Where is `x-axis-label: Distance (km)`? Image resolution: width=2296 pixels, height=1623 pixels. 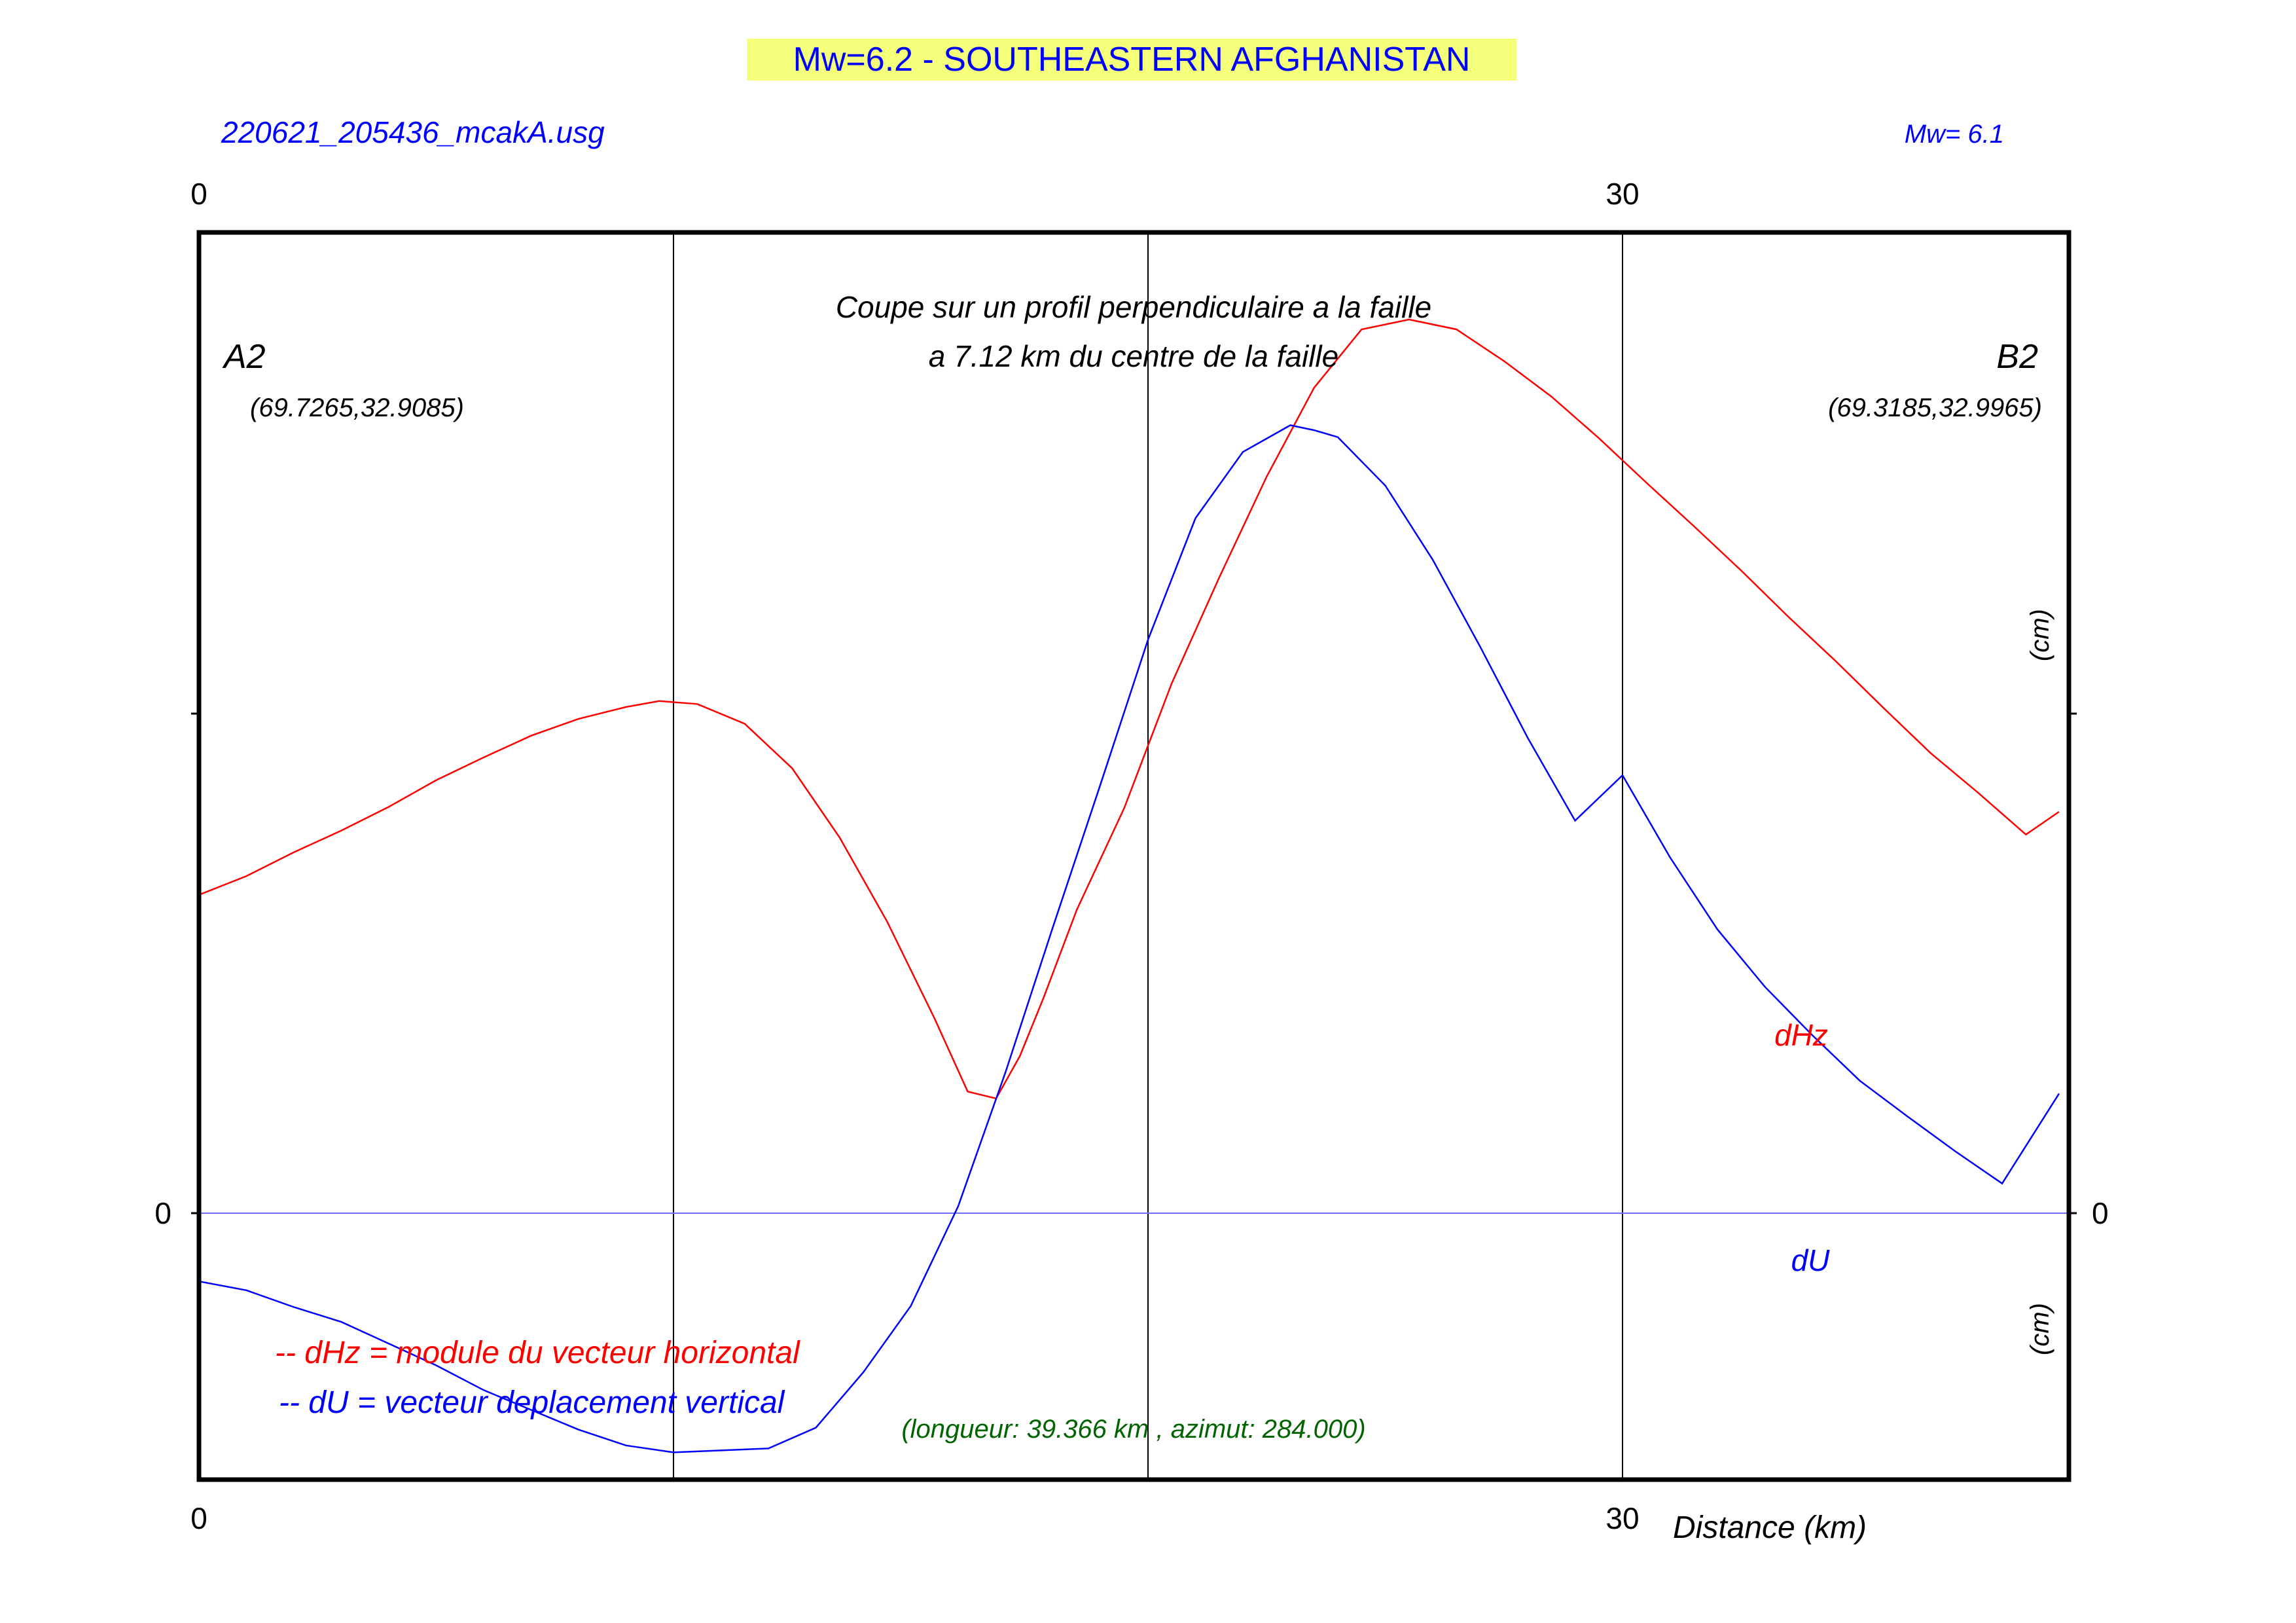
x-axis-label: Distance (km) is located at coordinates (1770, 1527).